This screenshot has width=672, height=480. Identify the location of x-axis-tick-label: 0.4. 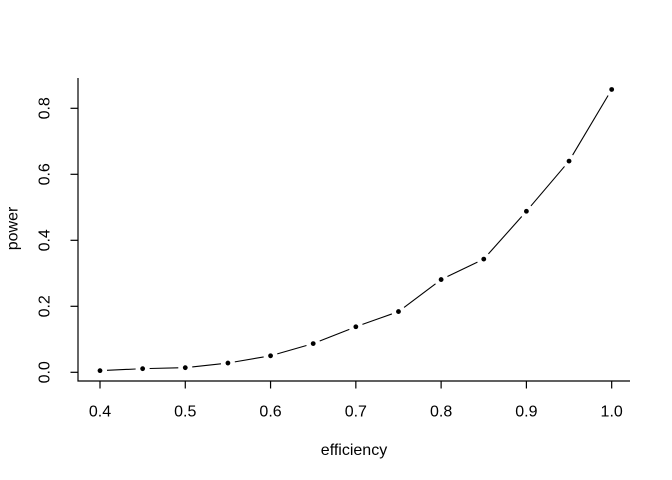
(100, 412).